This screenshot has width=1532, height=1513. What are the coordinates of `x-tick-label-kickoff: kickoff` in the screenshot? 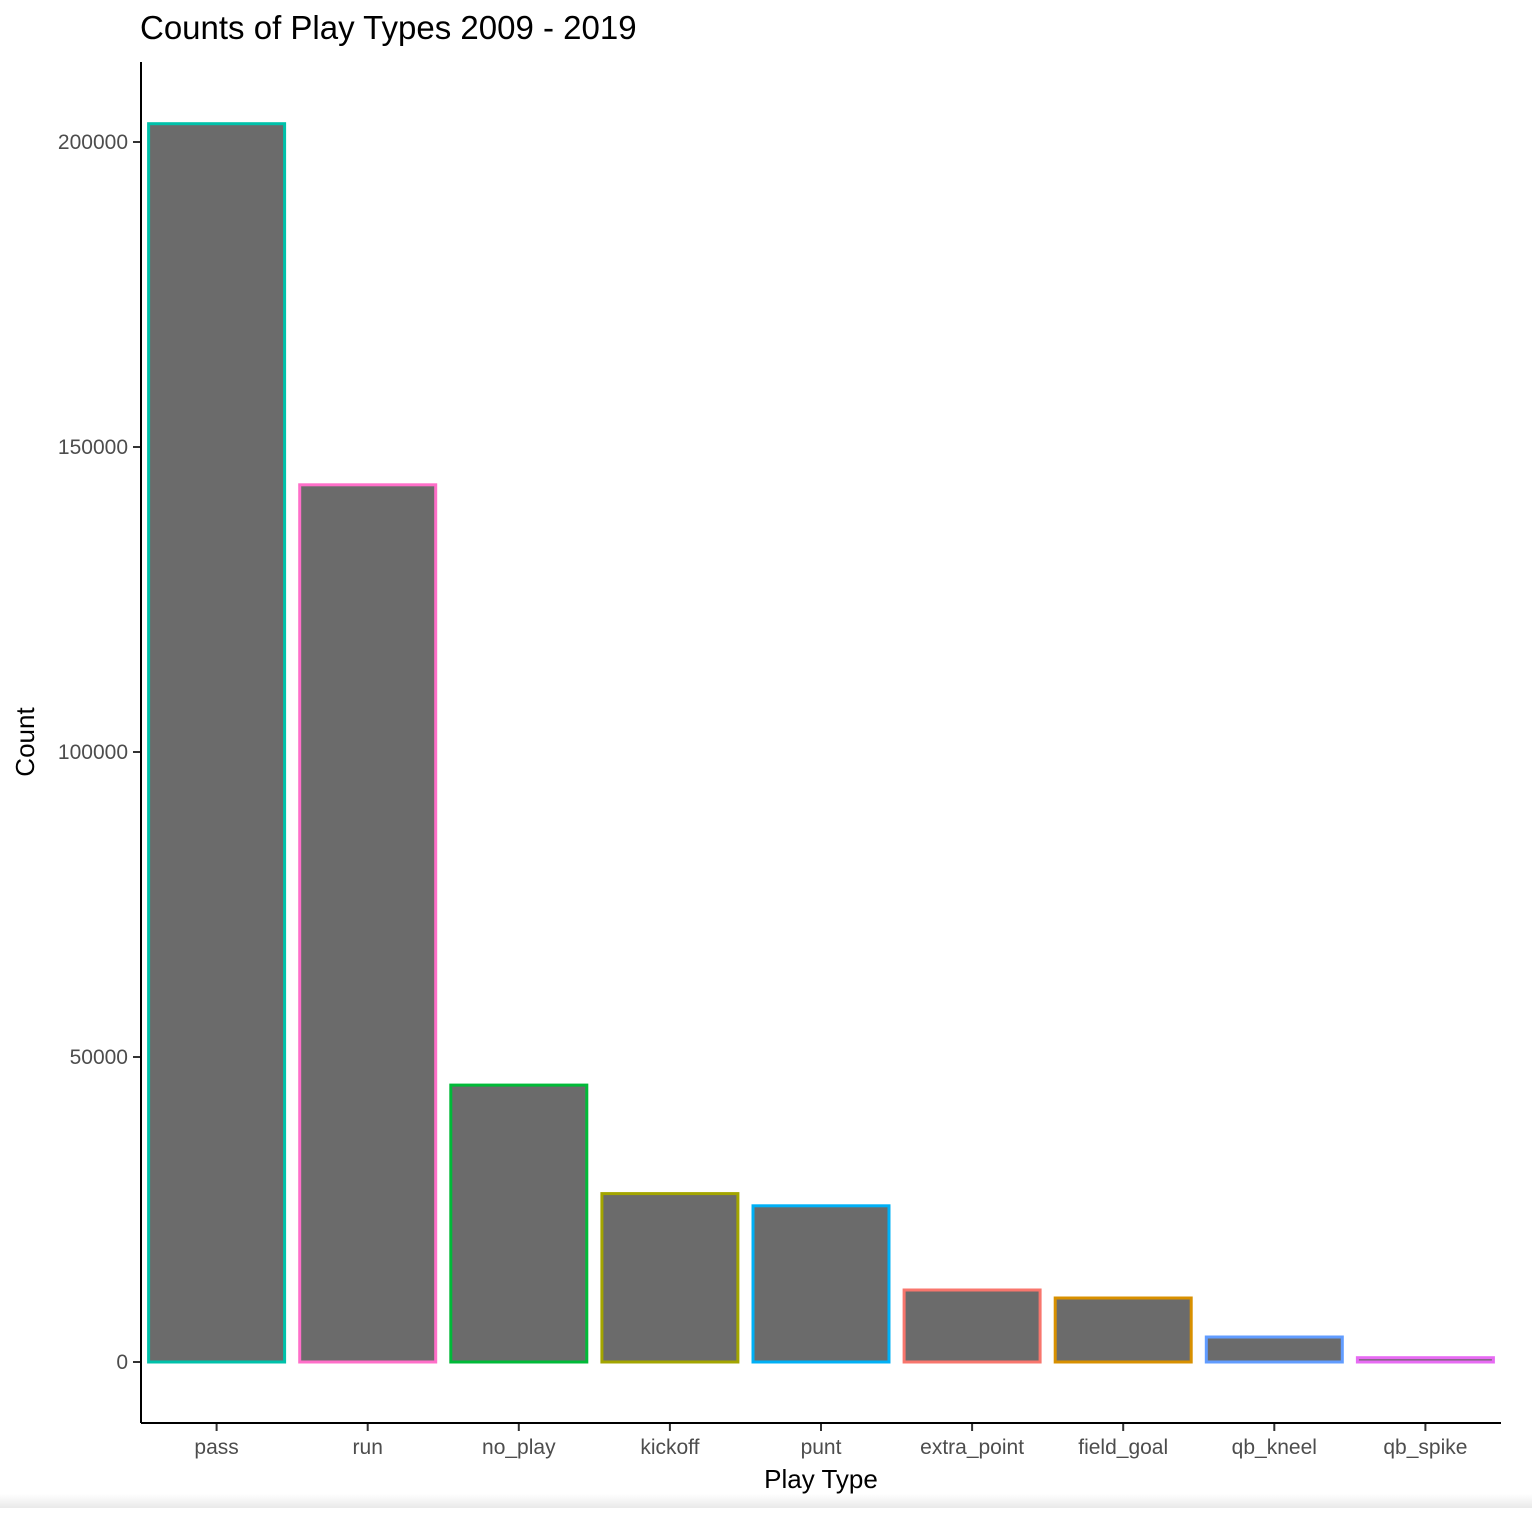 It's located at (669, 1447).